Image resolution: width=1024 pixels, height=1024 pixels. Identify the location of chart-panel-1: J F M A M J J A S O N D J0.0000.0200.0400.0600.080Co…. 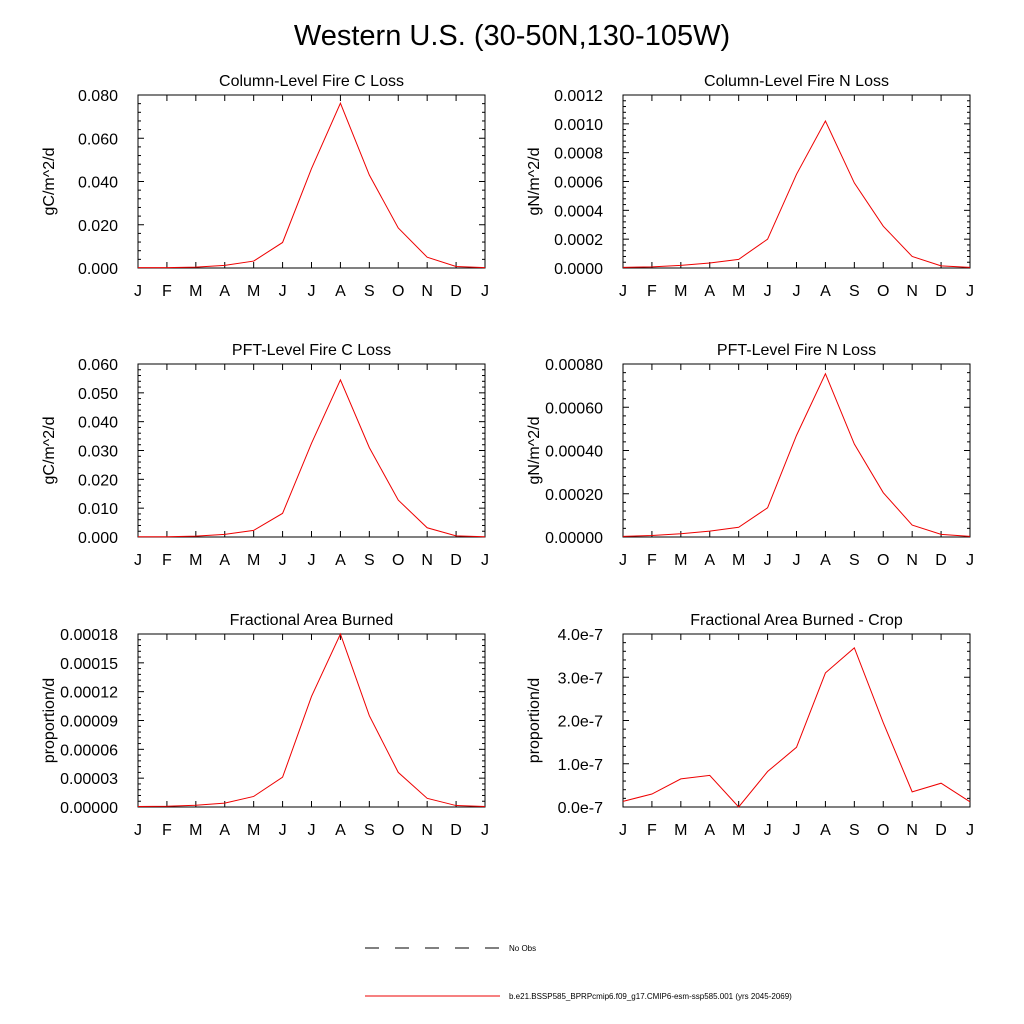
(265, 186).